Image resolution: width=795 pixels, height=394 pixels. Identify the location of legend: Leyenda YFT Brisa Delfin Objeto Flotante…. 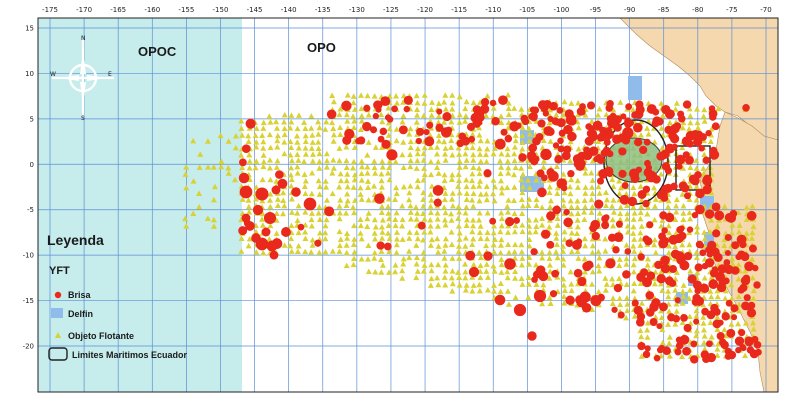
(117, 296).